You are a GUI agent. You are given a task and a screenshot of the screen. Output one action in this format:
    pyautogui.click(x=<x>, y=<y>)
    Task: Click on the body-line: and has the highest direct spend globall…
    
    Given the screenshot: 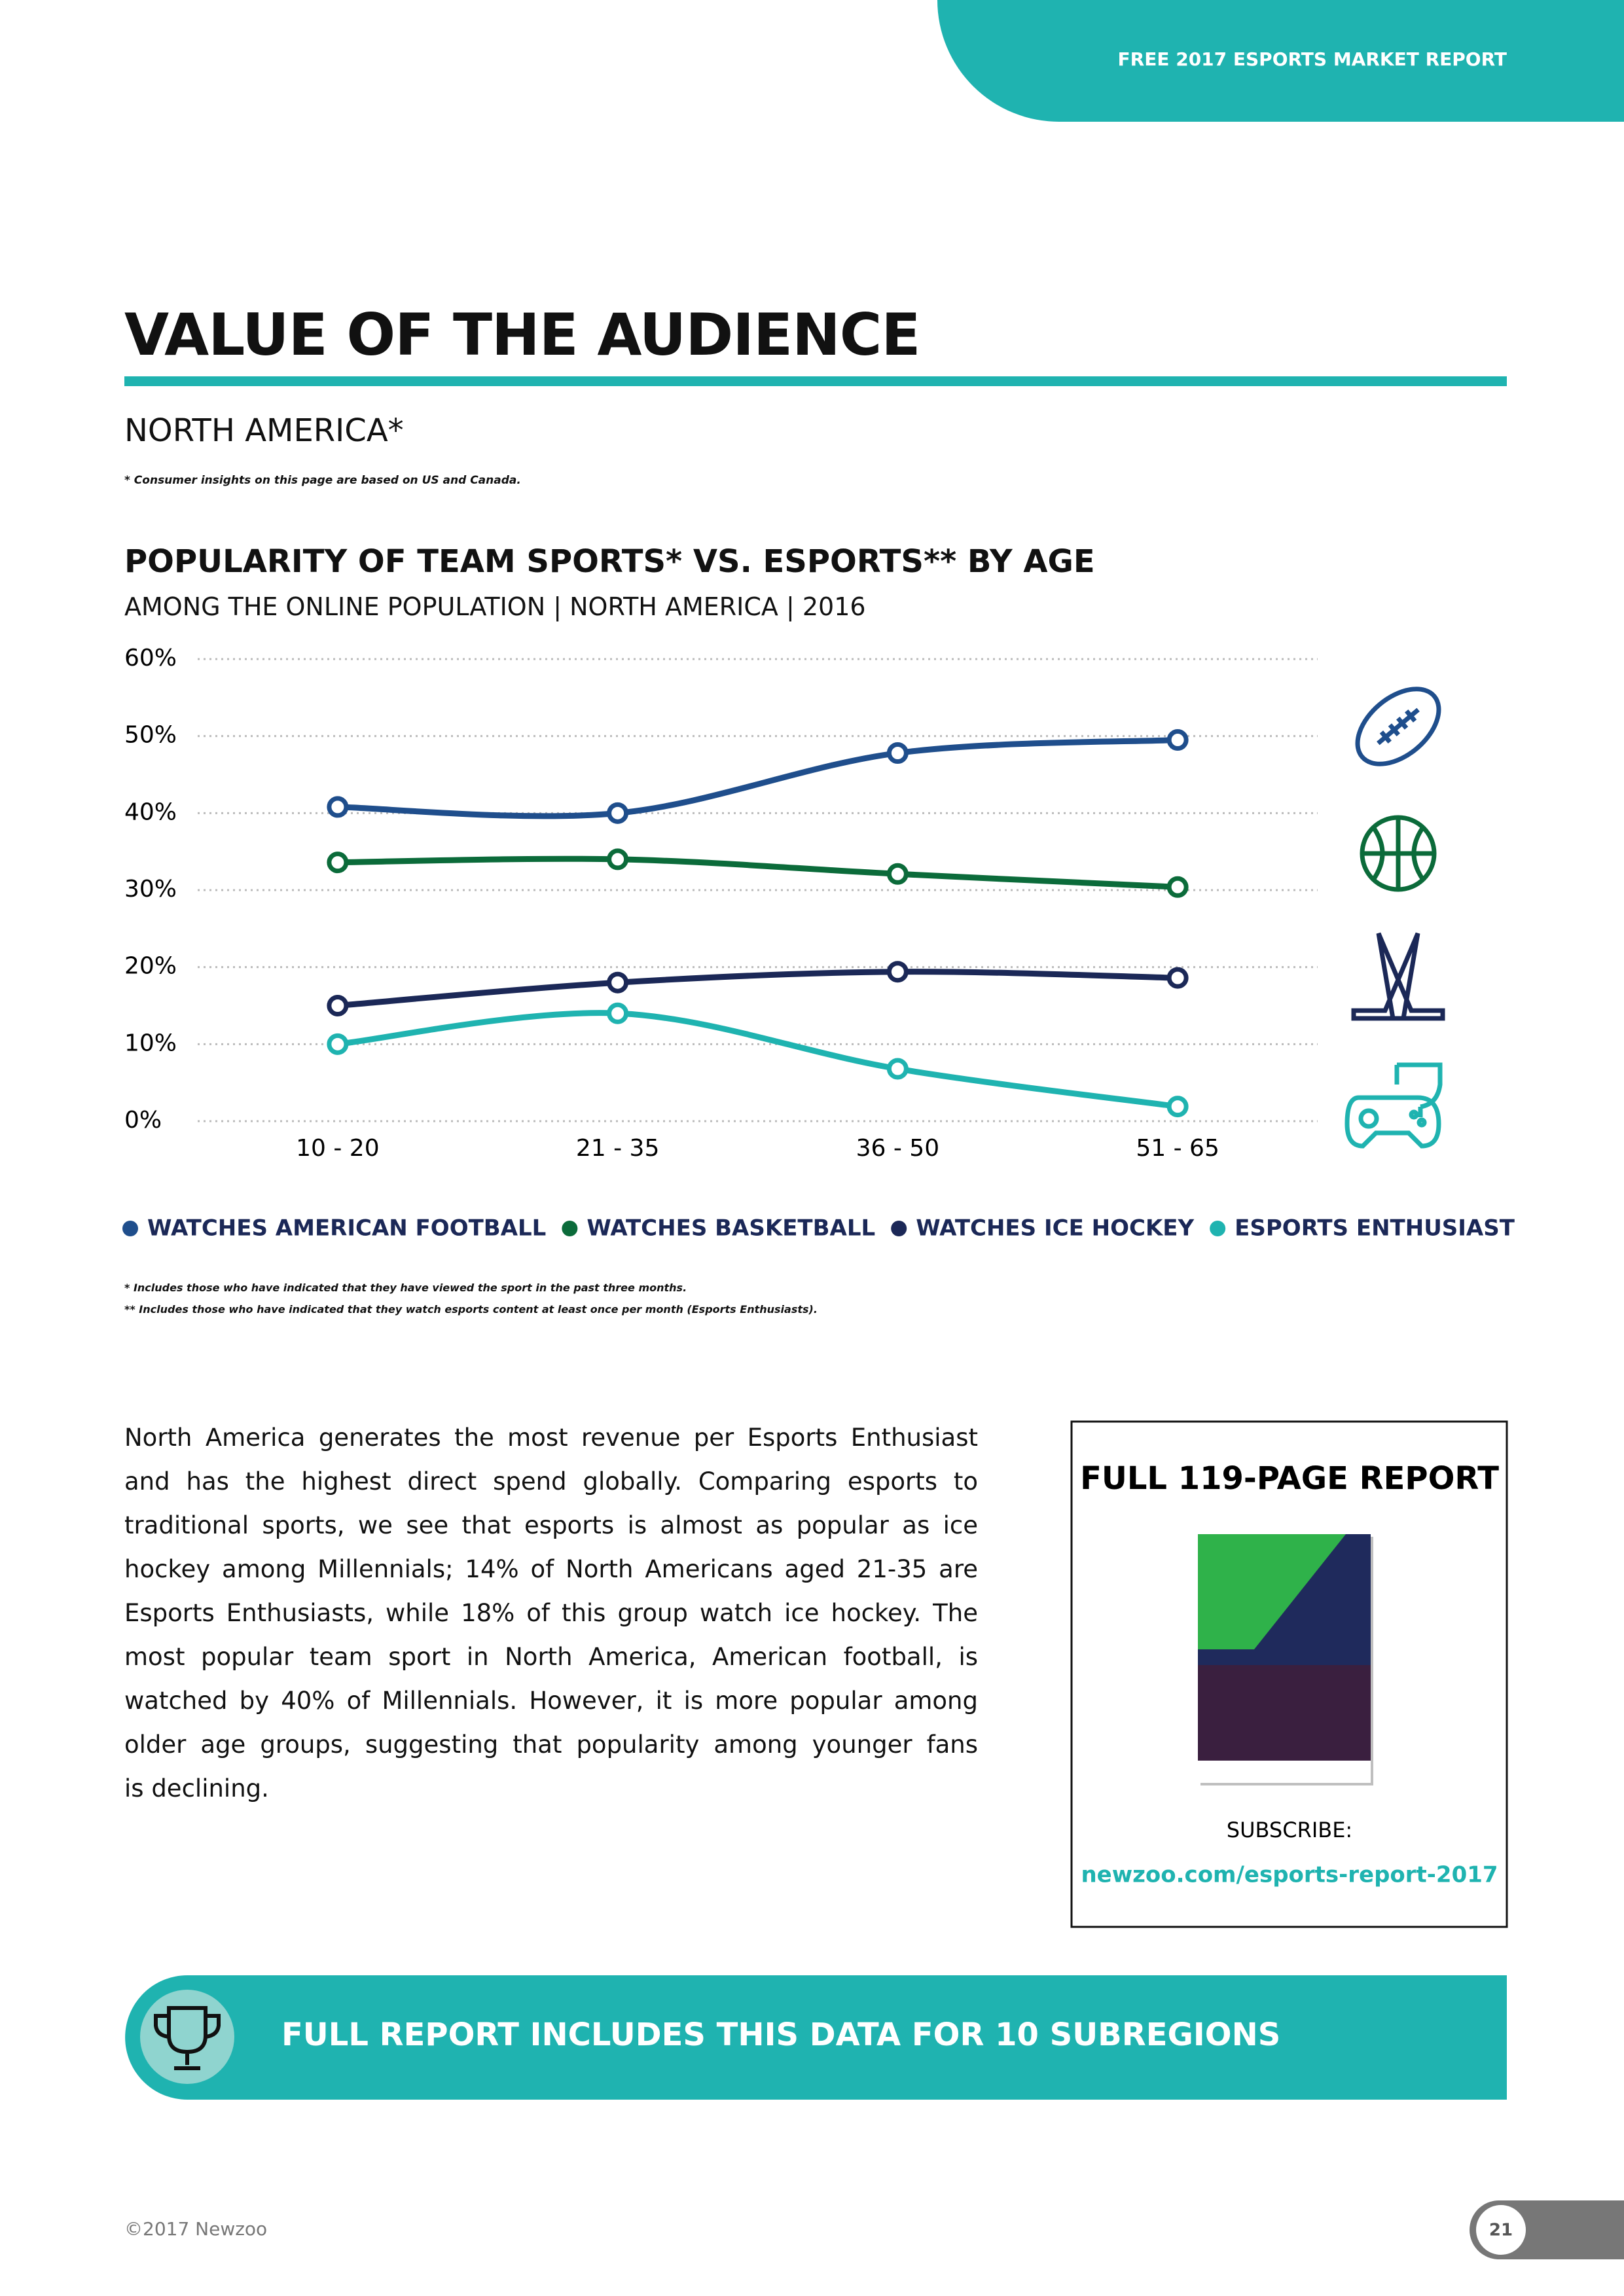 What is the action you would take?
    pyautogui.click(x=551, y=1481)
    